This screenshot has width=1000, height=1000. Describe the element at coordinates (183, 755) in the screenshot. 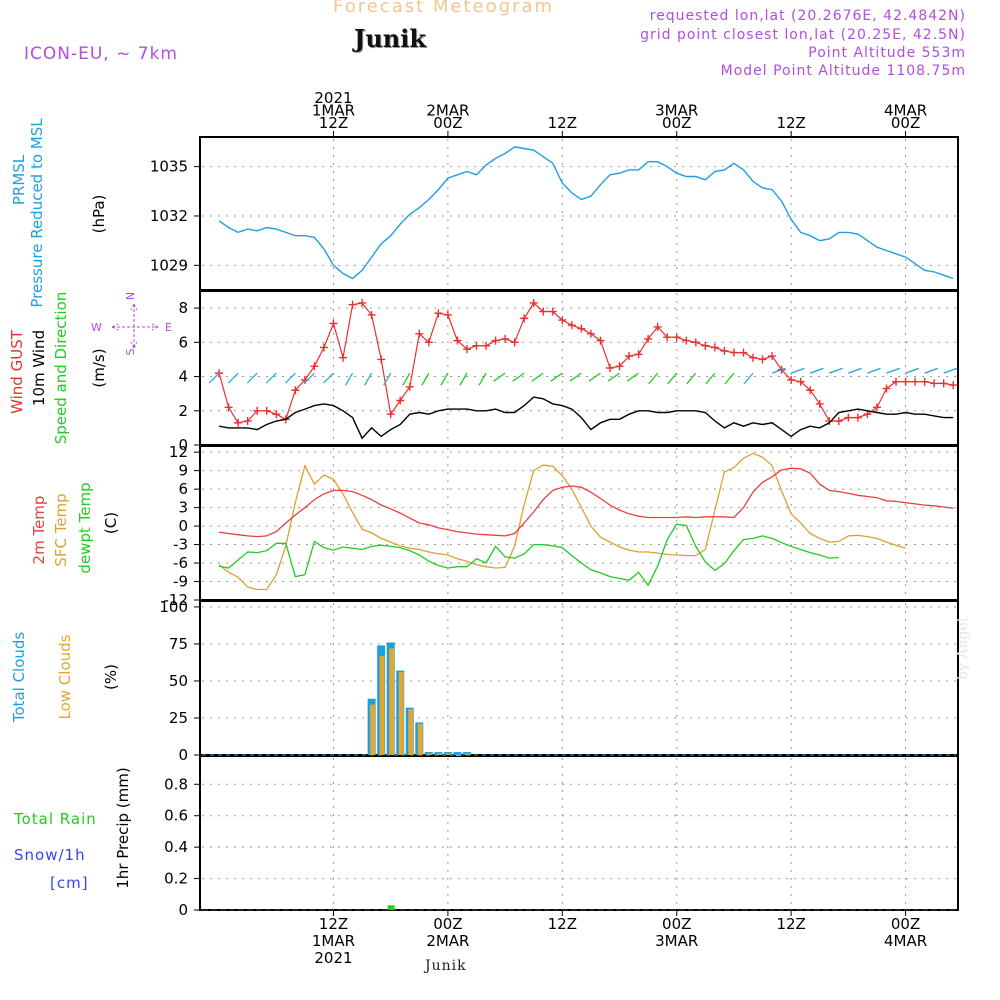

I see `y-tick-label: 0` at that location.